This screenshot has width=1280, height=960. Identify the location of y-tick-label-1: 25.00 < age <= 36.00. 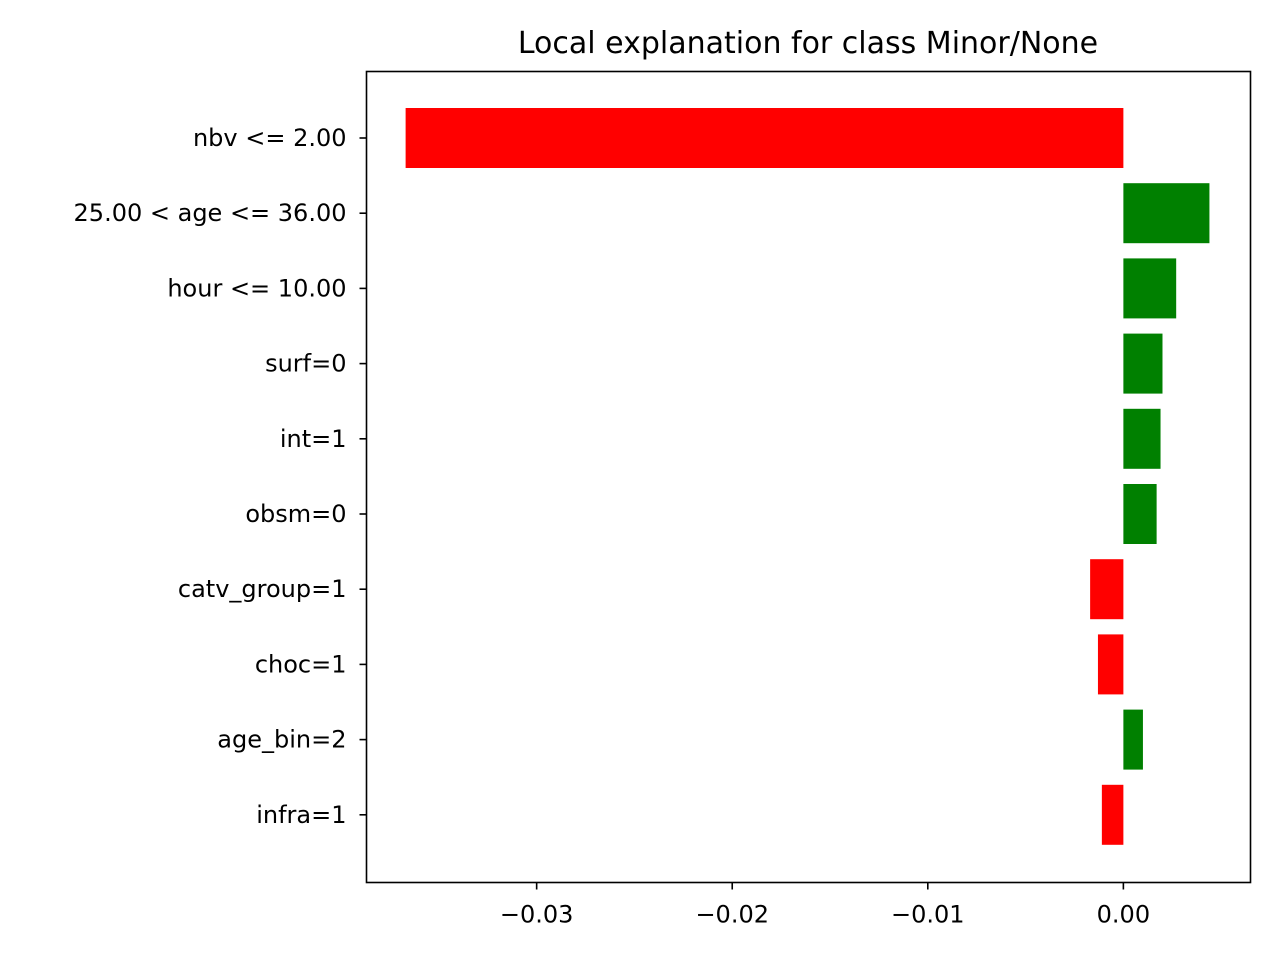
(210, 213).